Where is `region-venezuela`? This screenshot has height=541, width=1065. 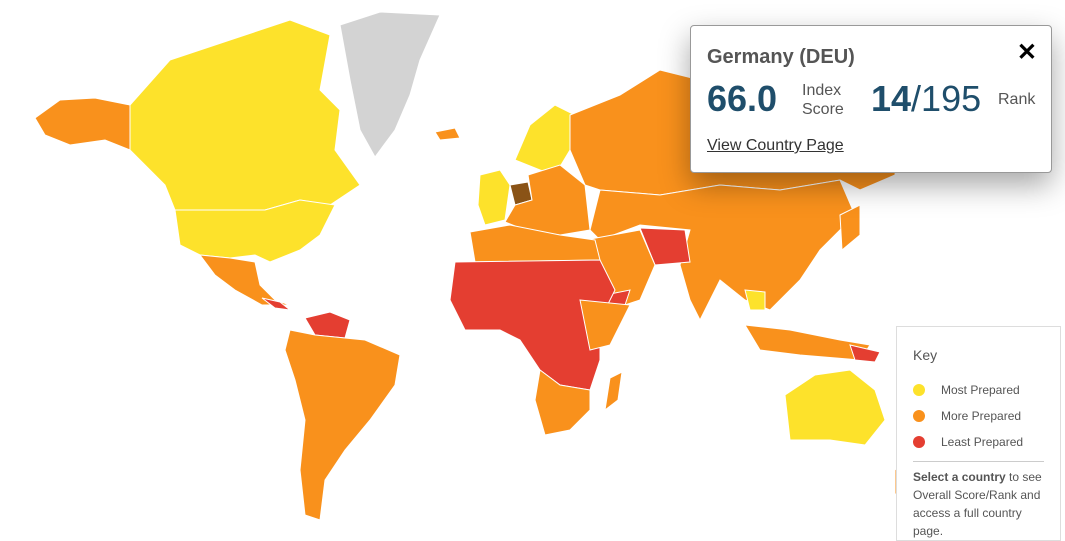
region-venezuela is located at coordinates (327, 325).